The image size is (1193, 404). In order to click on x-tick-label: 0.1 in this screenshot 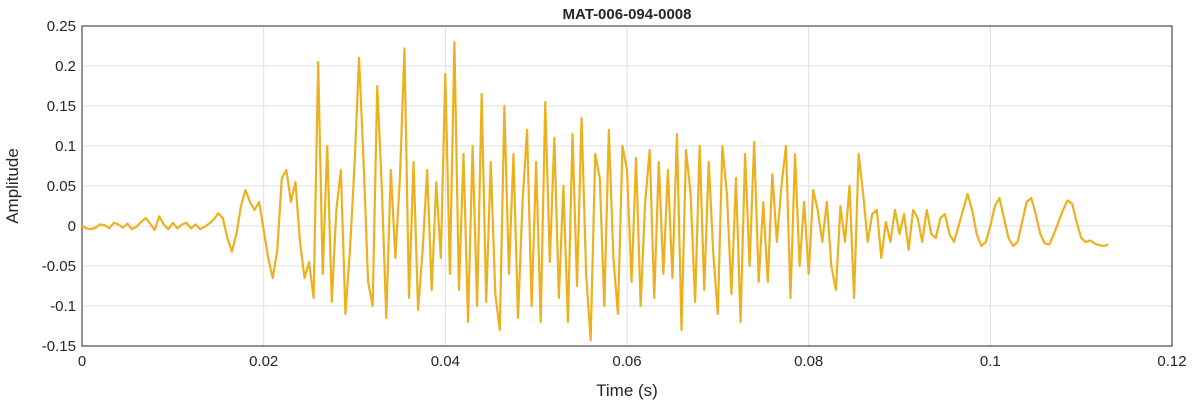, I will do `click(990, 361)`.